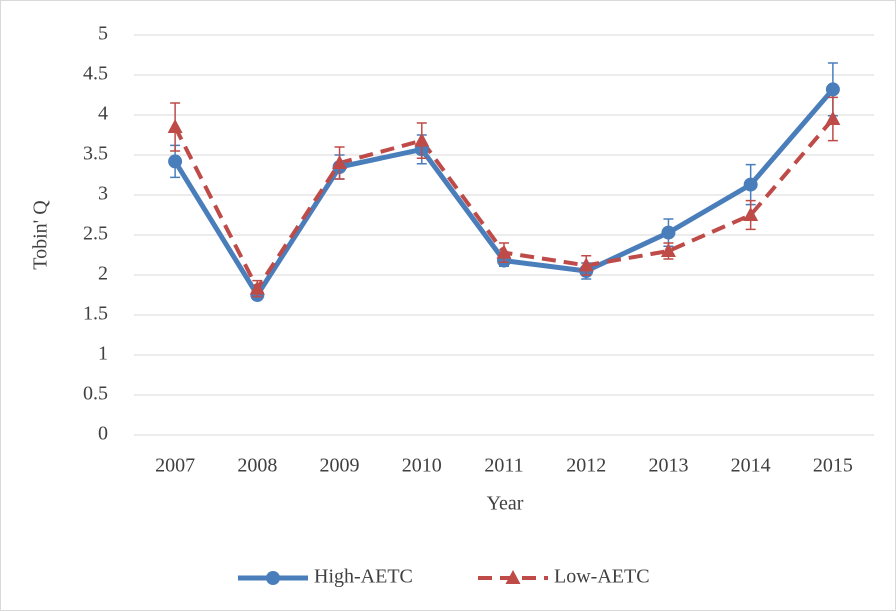 This screenshot has width=896, height=611. I want to click on y-tick-label: 4.5, so click(95, 74).